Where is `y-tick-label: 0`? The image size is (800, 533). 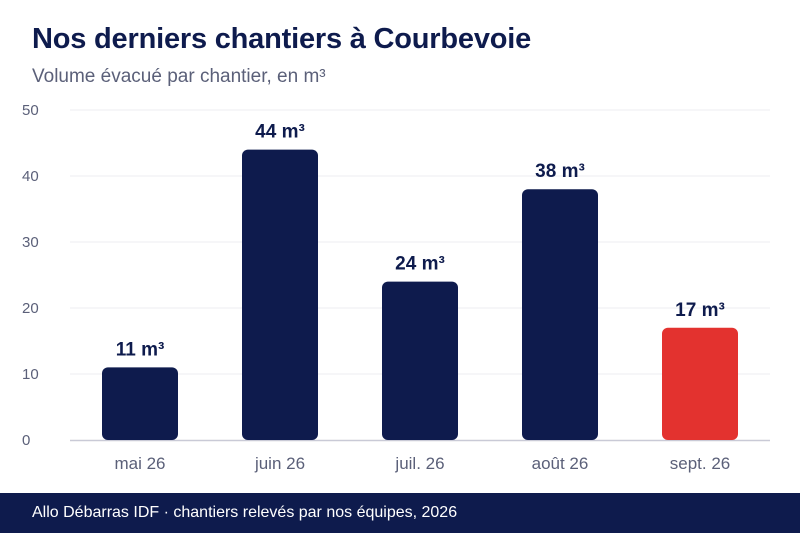 y-tick-label: 0 is located at coordinates (26, 440).